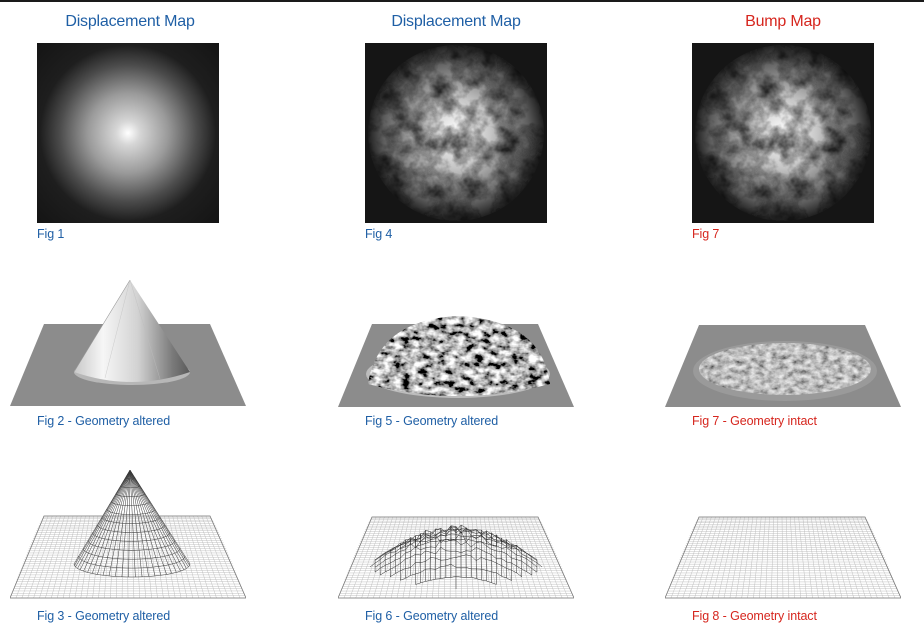 The image size is (924, 643). I want to click on caption-fig7-map: Fig 7, so click(706, 234).